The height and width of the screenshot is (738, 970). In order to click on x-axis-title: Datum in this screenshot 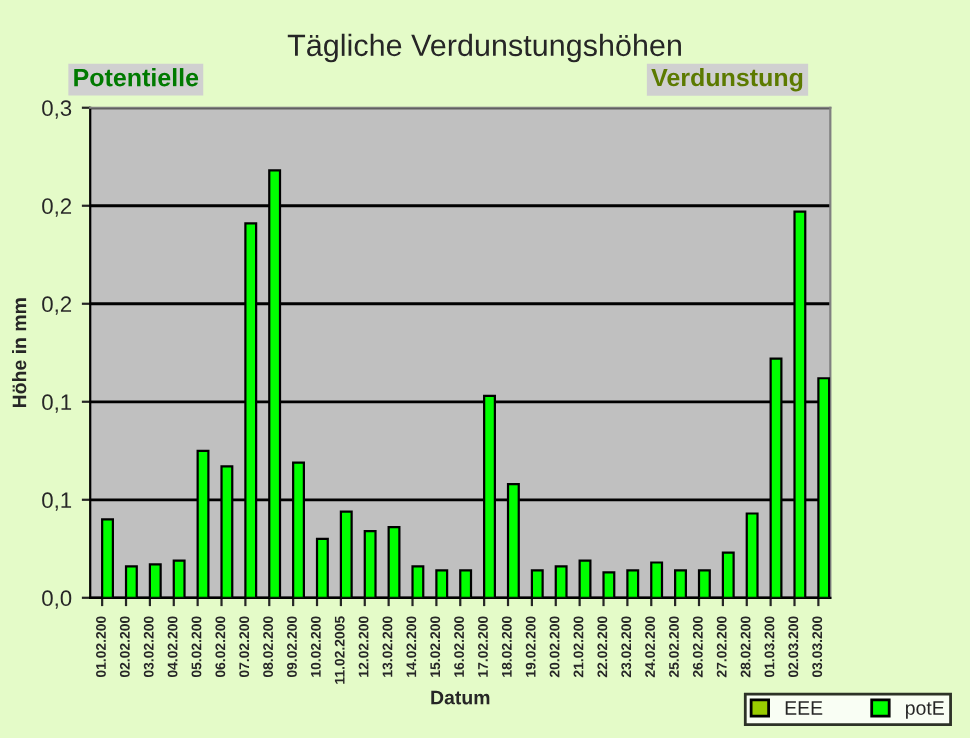, I will do `click(460, 697)`.